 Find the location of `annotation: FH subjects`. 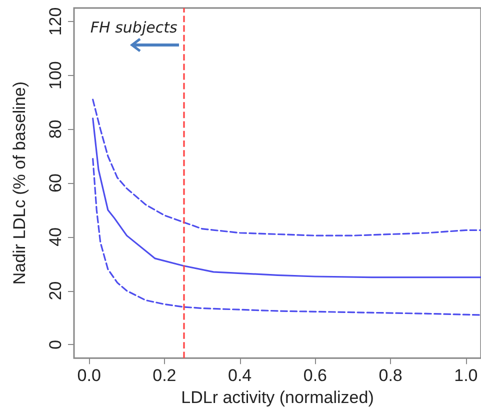

annotation: FH subjects is located at coordinates (134, 27).